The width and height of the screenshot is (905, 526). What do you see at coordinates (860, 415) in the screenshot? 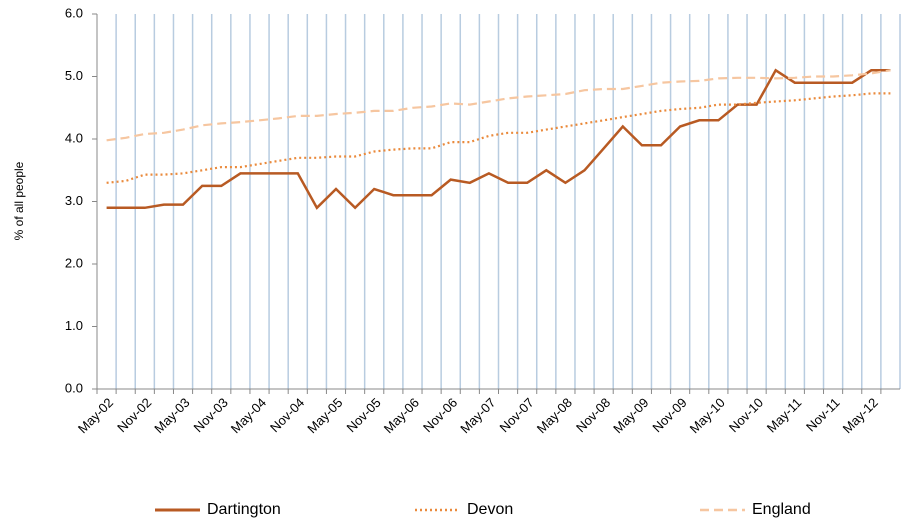
I see `x-tick-label: May-12` at bounding box center [860, 415].